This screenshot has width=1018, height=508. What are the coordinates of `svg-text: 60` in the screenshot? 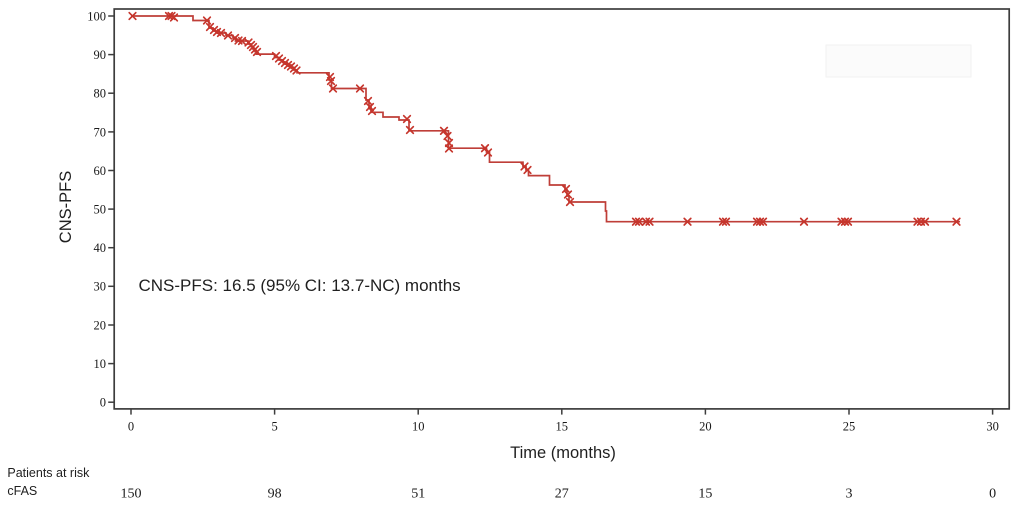 It's located at (100, 171).